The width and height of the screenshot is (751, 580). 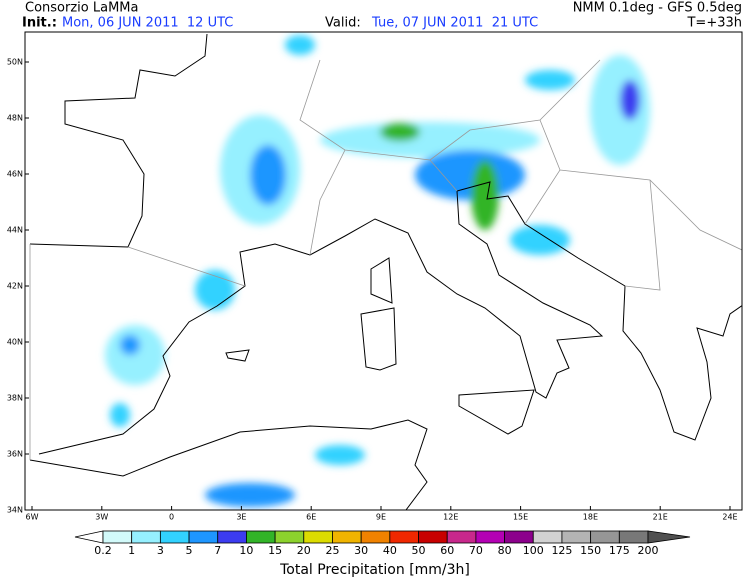 What do you see at coordinates (390, 550) in the screenshot?
I see `colorbar-label: 40` at bounding box center [390, 550].